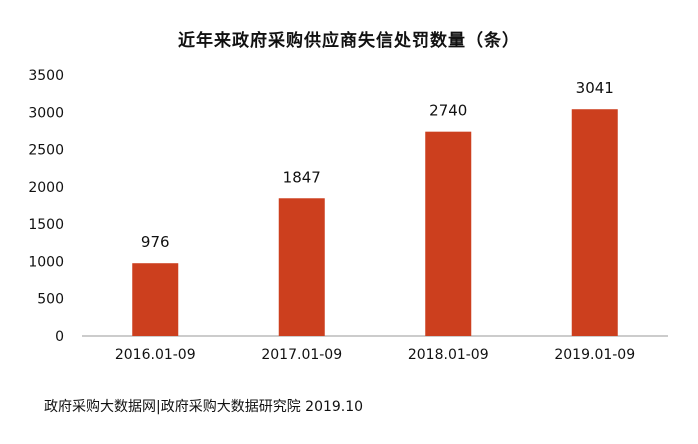  Describe the element at coordinates (349, 41) in the screenshot. I see `chart-title: 近年来政府采购供应商失信处罚数量（条）` at that location.